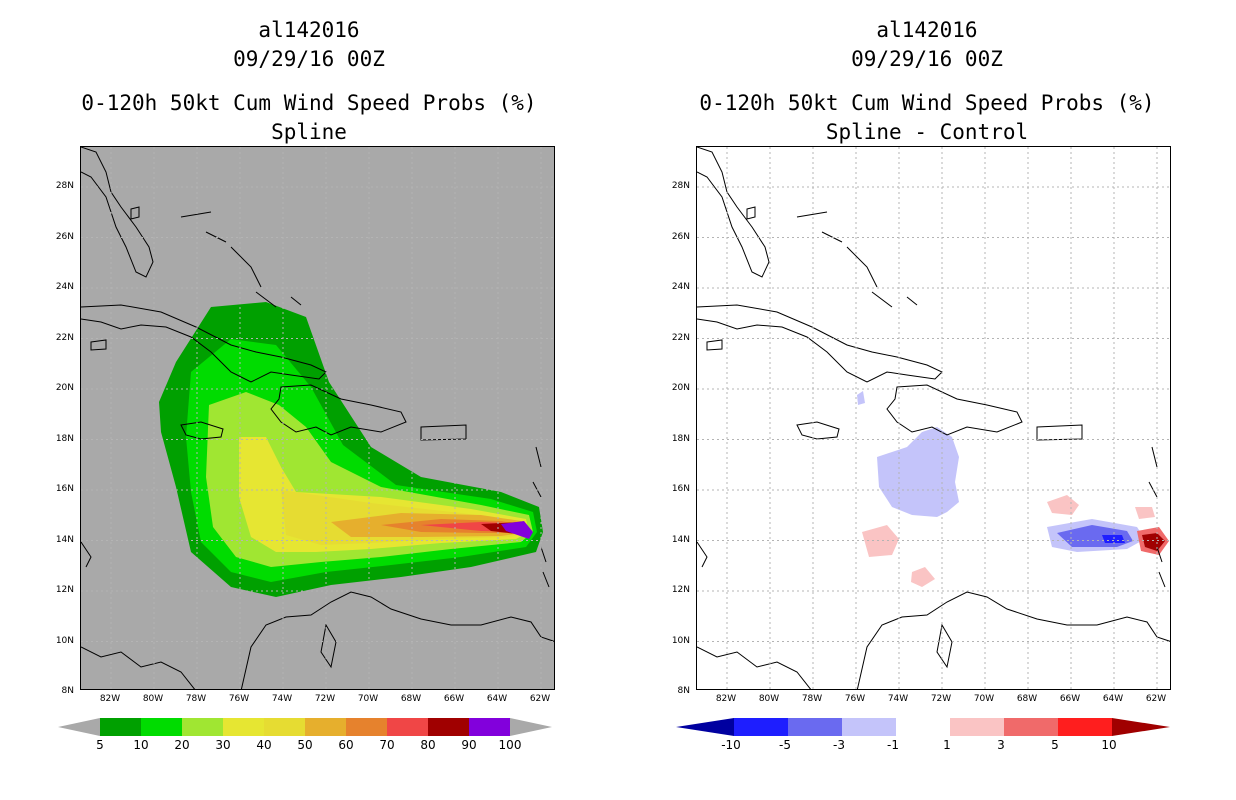 This screenshot has height=800, width=1236. I want to click on difference-contours, so click(1013, 489).